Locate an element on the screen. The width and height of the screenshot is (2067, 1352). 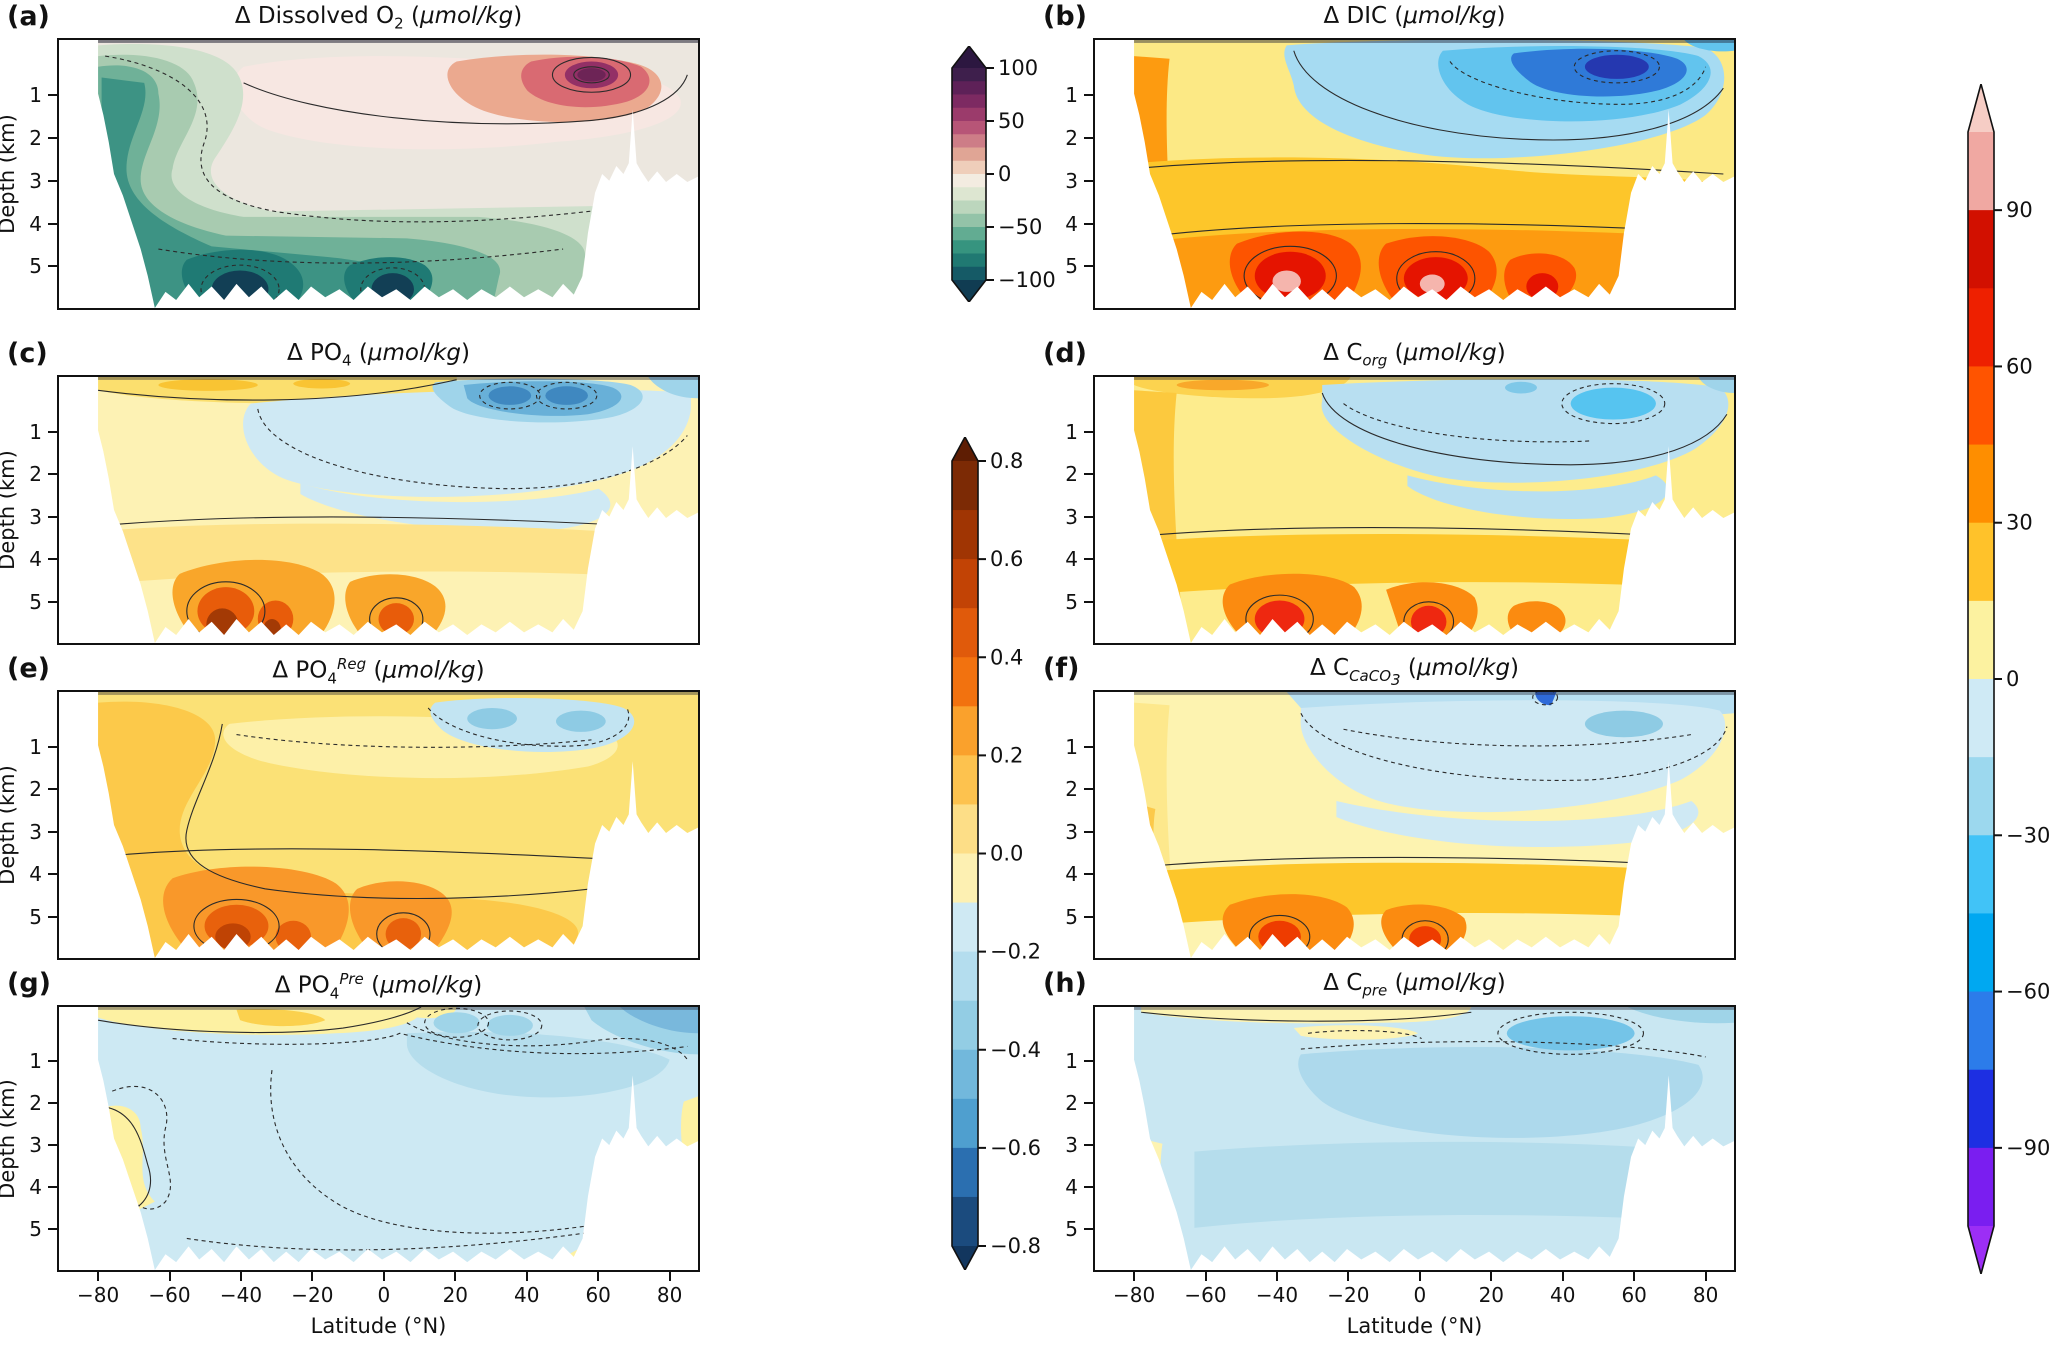
svg-text: 100 is located at coordinates (1018, 68).